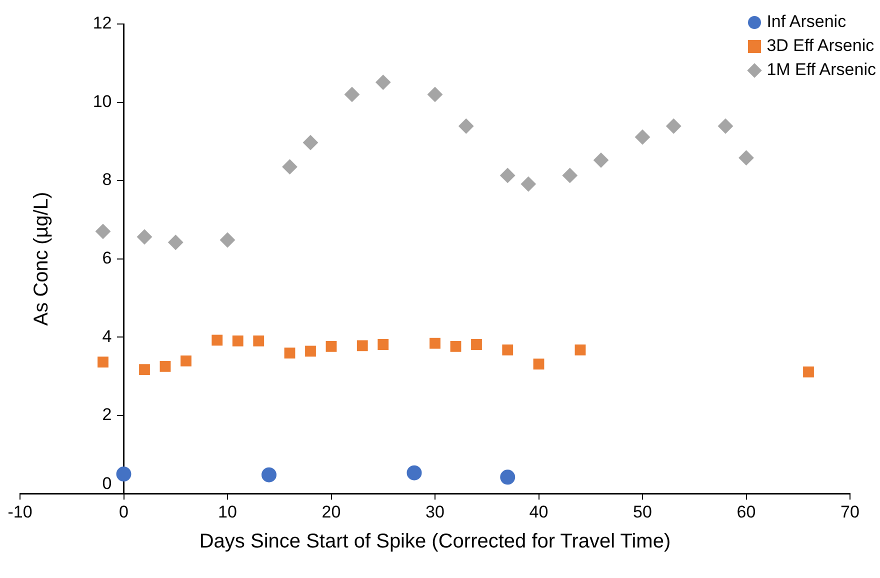 The height and width of the screenshot is (578, 880). Describe the element at coordinates (20, 512) in the screenshot. I see `x-tick-label: -10` at that location.